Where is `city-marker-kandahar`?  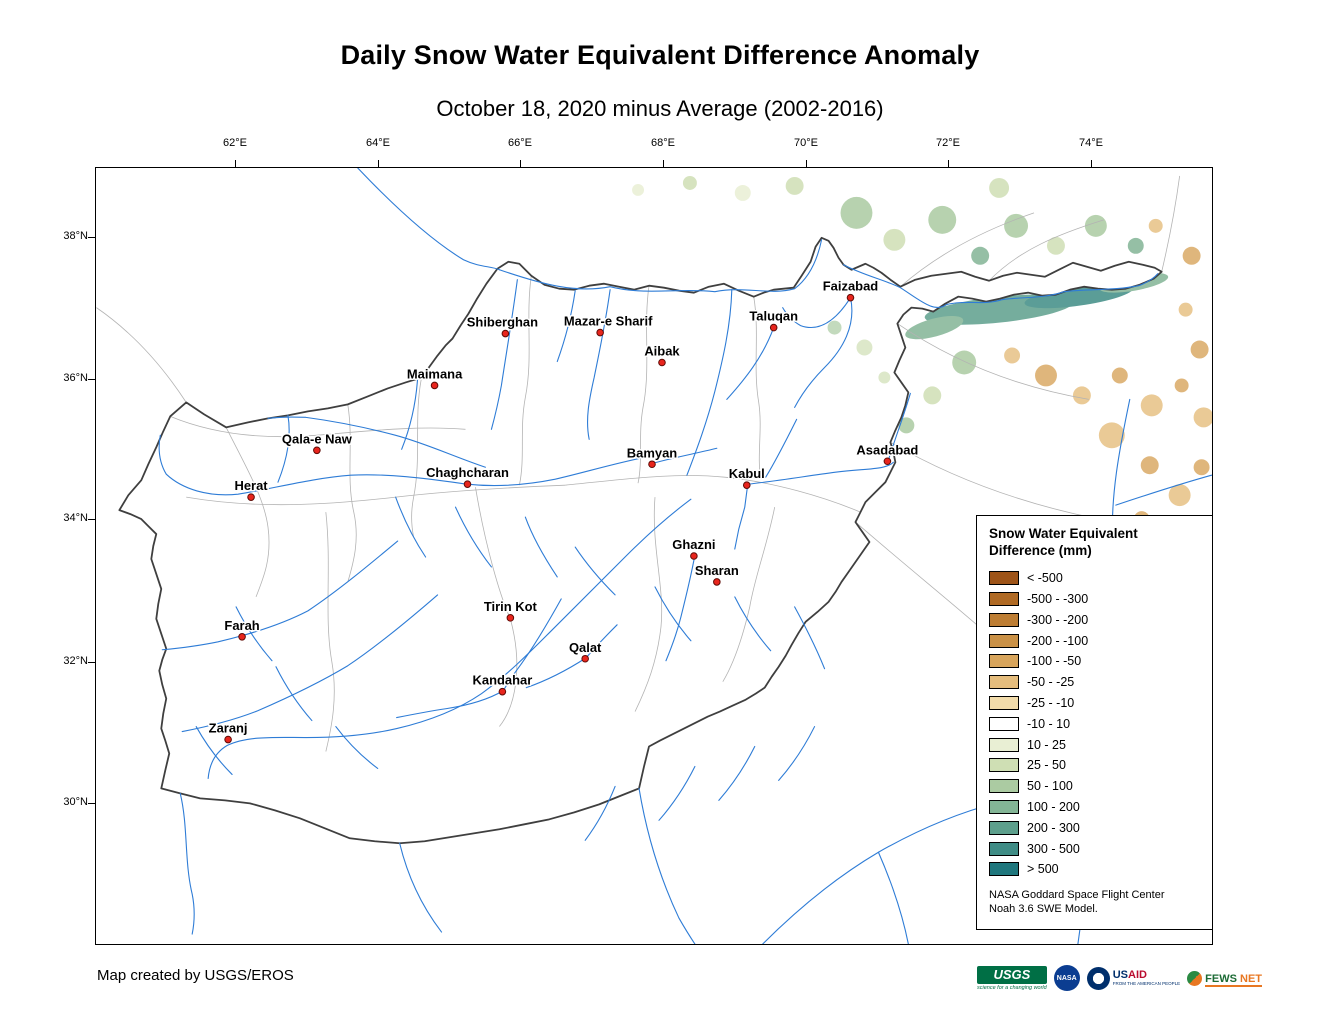
city-marker-kandahar is located at coordinates (502, 691).